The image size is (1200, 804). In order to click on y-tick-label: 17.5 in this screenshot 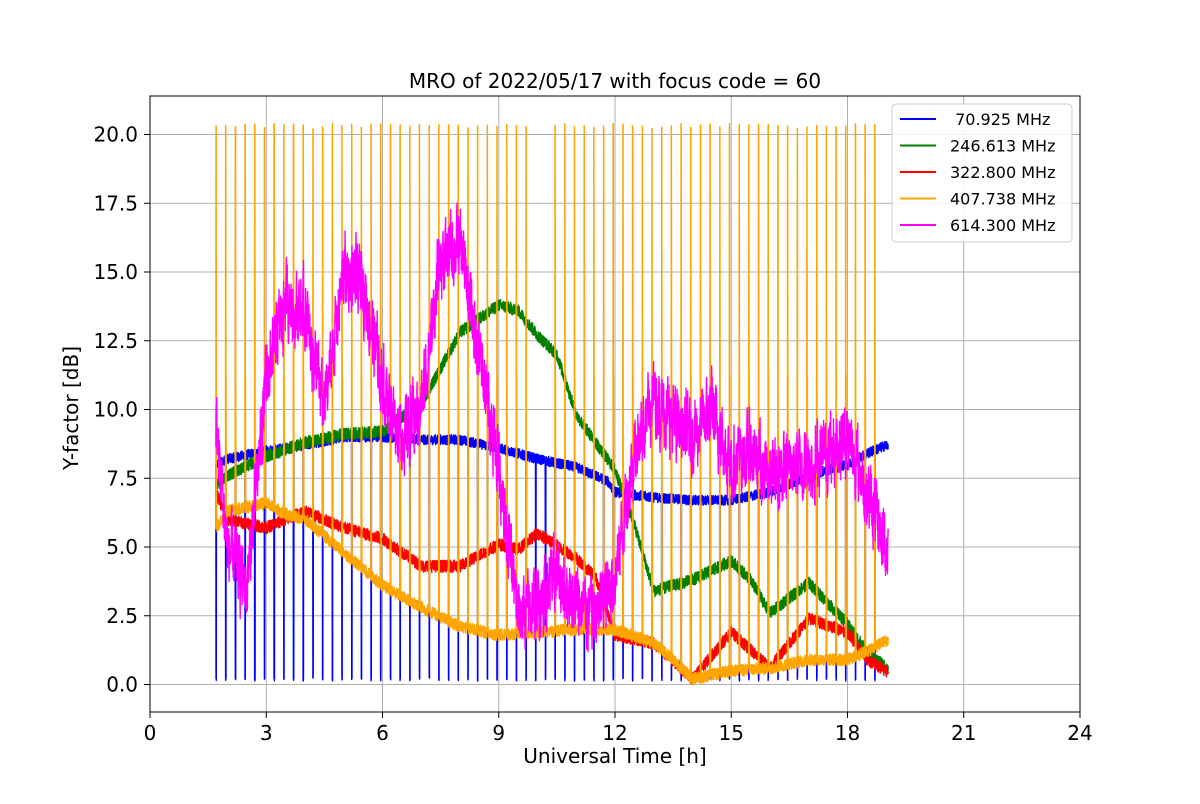, I will do `click(115, 203)`.